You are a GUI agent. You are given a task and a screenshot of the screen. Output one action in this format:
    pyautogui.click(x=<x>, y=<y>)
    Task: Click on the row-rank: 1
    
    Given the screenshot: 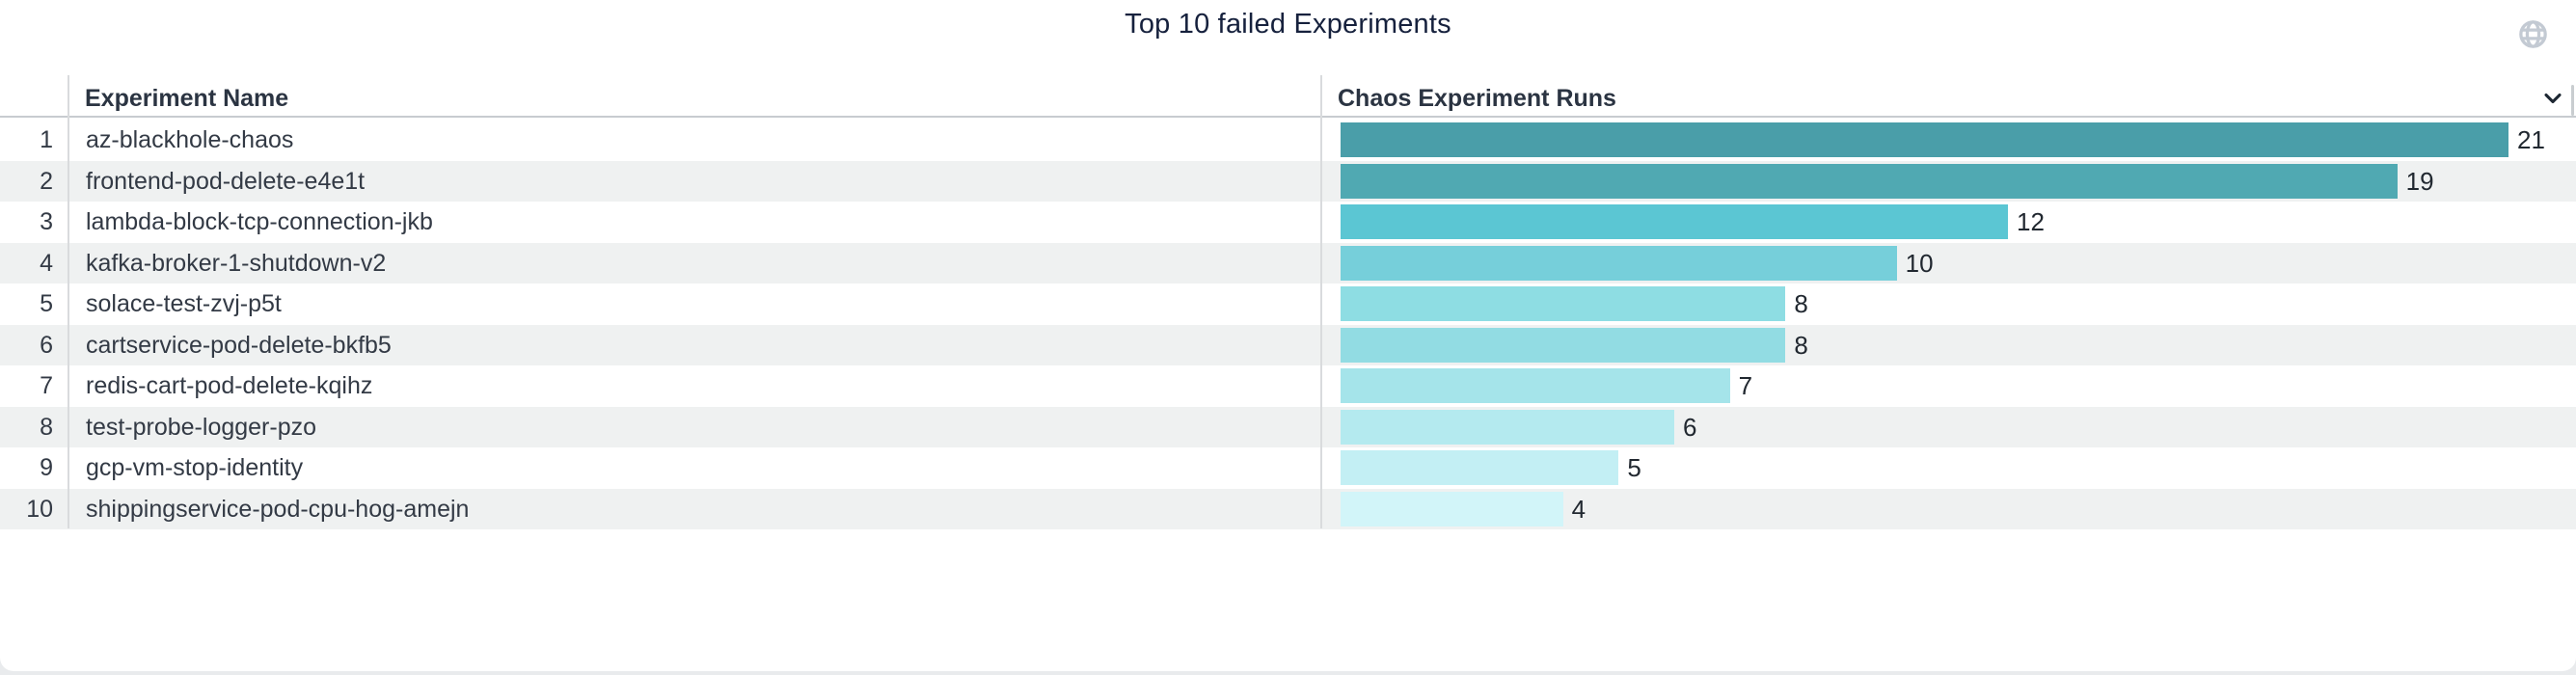 What is the action you would take?
    pyautogui.click(x=46, y=139)
    